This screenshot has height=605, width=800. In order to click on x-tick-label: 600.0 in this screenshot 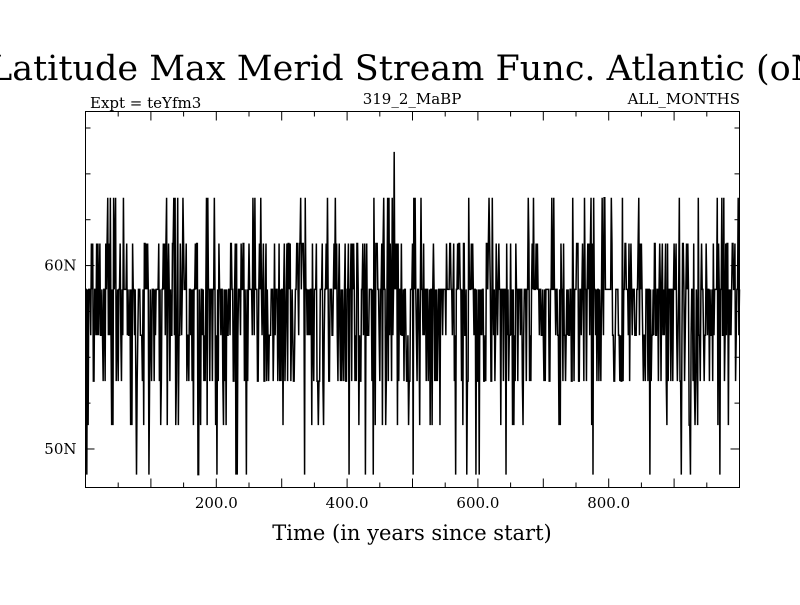, I will do `click(477, 503)`.